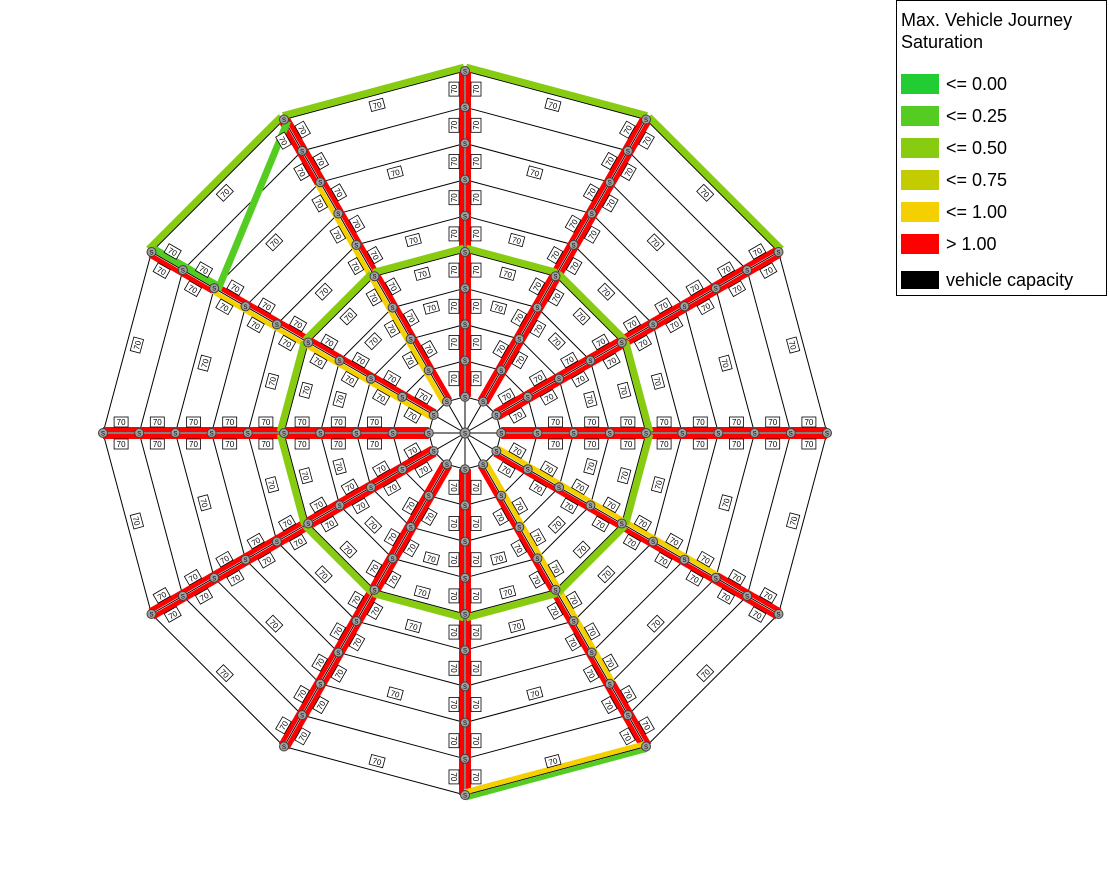 This screenshot has width=1109, height=896. I want to click on legend-title-line1: Max. Vehicle Journey, so click(987, 20).